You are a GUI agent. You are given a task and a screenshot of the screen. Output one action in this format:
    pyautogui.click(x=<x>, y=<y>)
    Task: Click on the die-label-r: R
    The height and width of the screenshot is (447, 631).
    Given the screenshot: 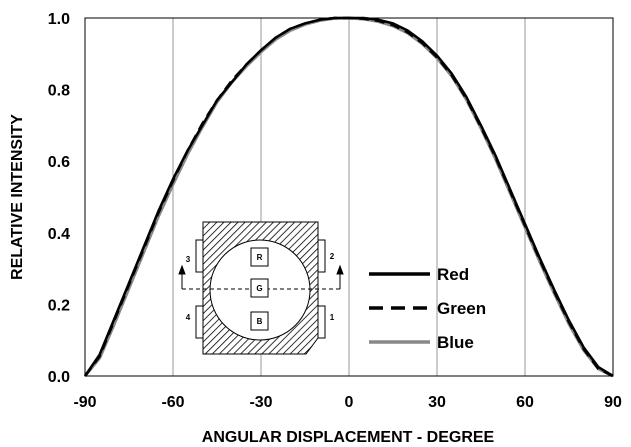 What is the action you would take?
    pyautogui.click(x=260, y=257)
    